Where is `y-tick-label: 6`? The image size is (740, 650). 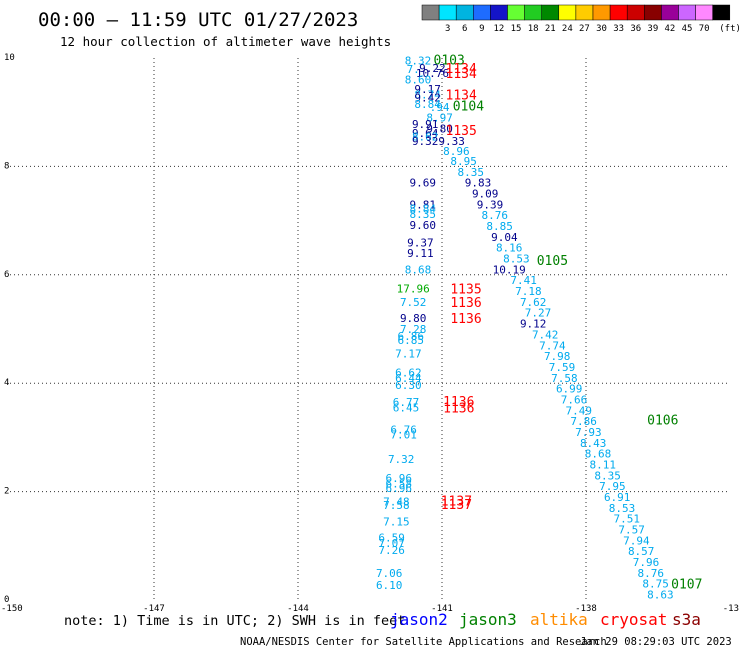 y-tick-label: 6 is located at coordinates (6, 275).